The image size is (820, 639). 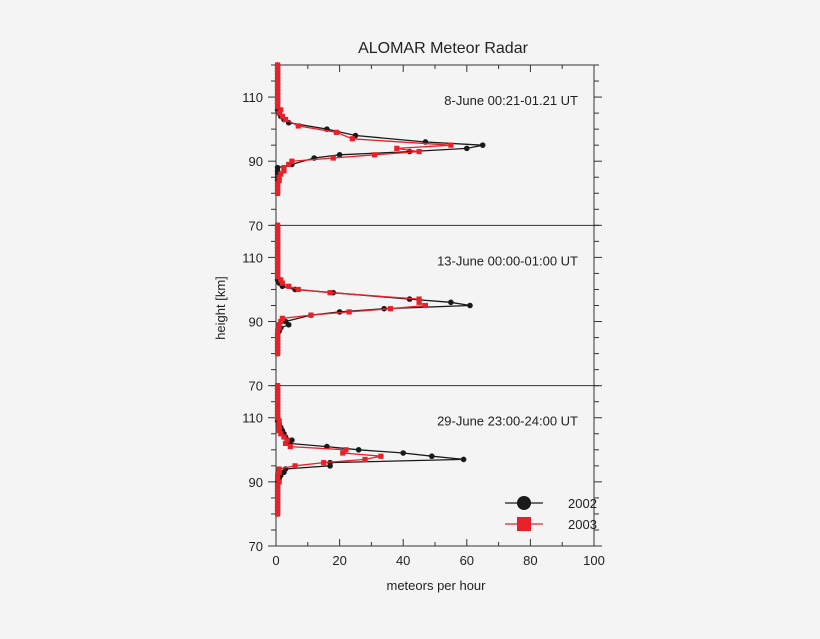 What do you see at coordinates (437, 585) in the screenshot?
I see `x-axis-label: meteors per hour` at bounding box center [437, 585].